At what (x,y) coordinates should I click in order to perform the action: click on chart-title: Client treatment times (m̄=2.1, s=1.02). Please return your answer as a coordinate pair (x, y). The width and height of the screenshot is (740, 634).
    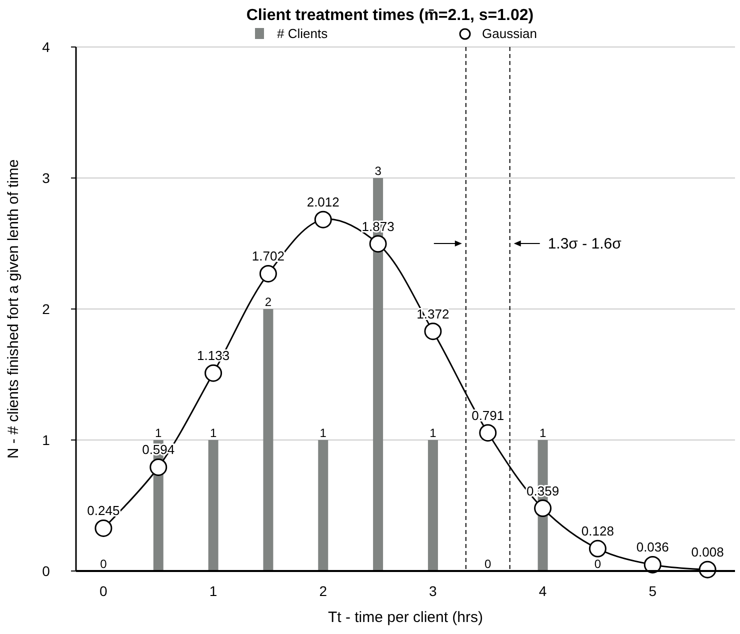
    Looking at the image, I should click on (390, 15).